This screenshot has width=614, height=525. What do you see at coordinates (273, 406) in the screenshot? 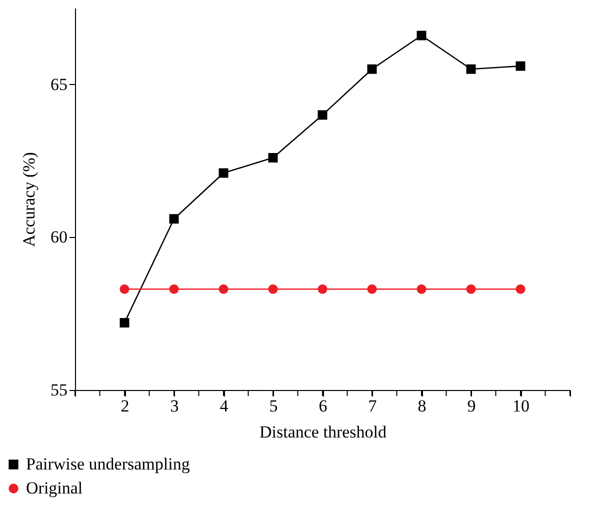
I see `x-tick-label: 5` at bounding box center [273, 406].